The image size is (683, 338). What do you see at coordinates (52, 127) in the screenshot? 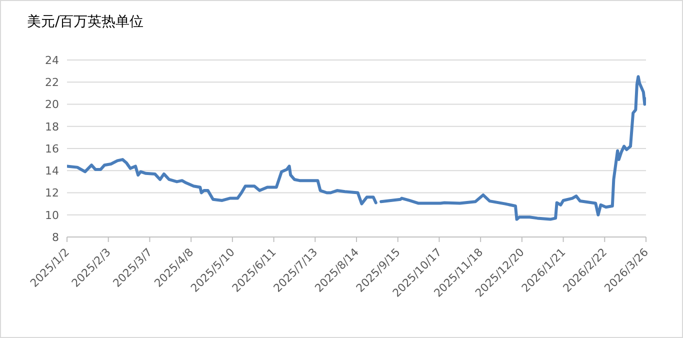
I see `y-tick-label: 18` at bounding box center [52, 127].